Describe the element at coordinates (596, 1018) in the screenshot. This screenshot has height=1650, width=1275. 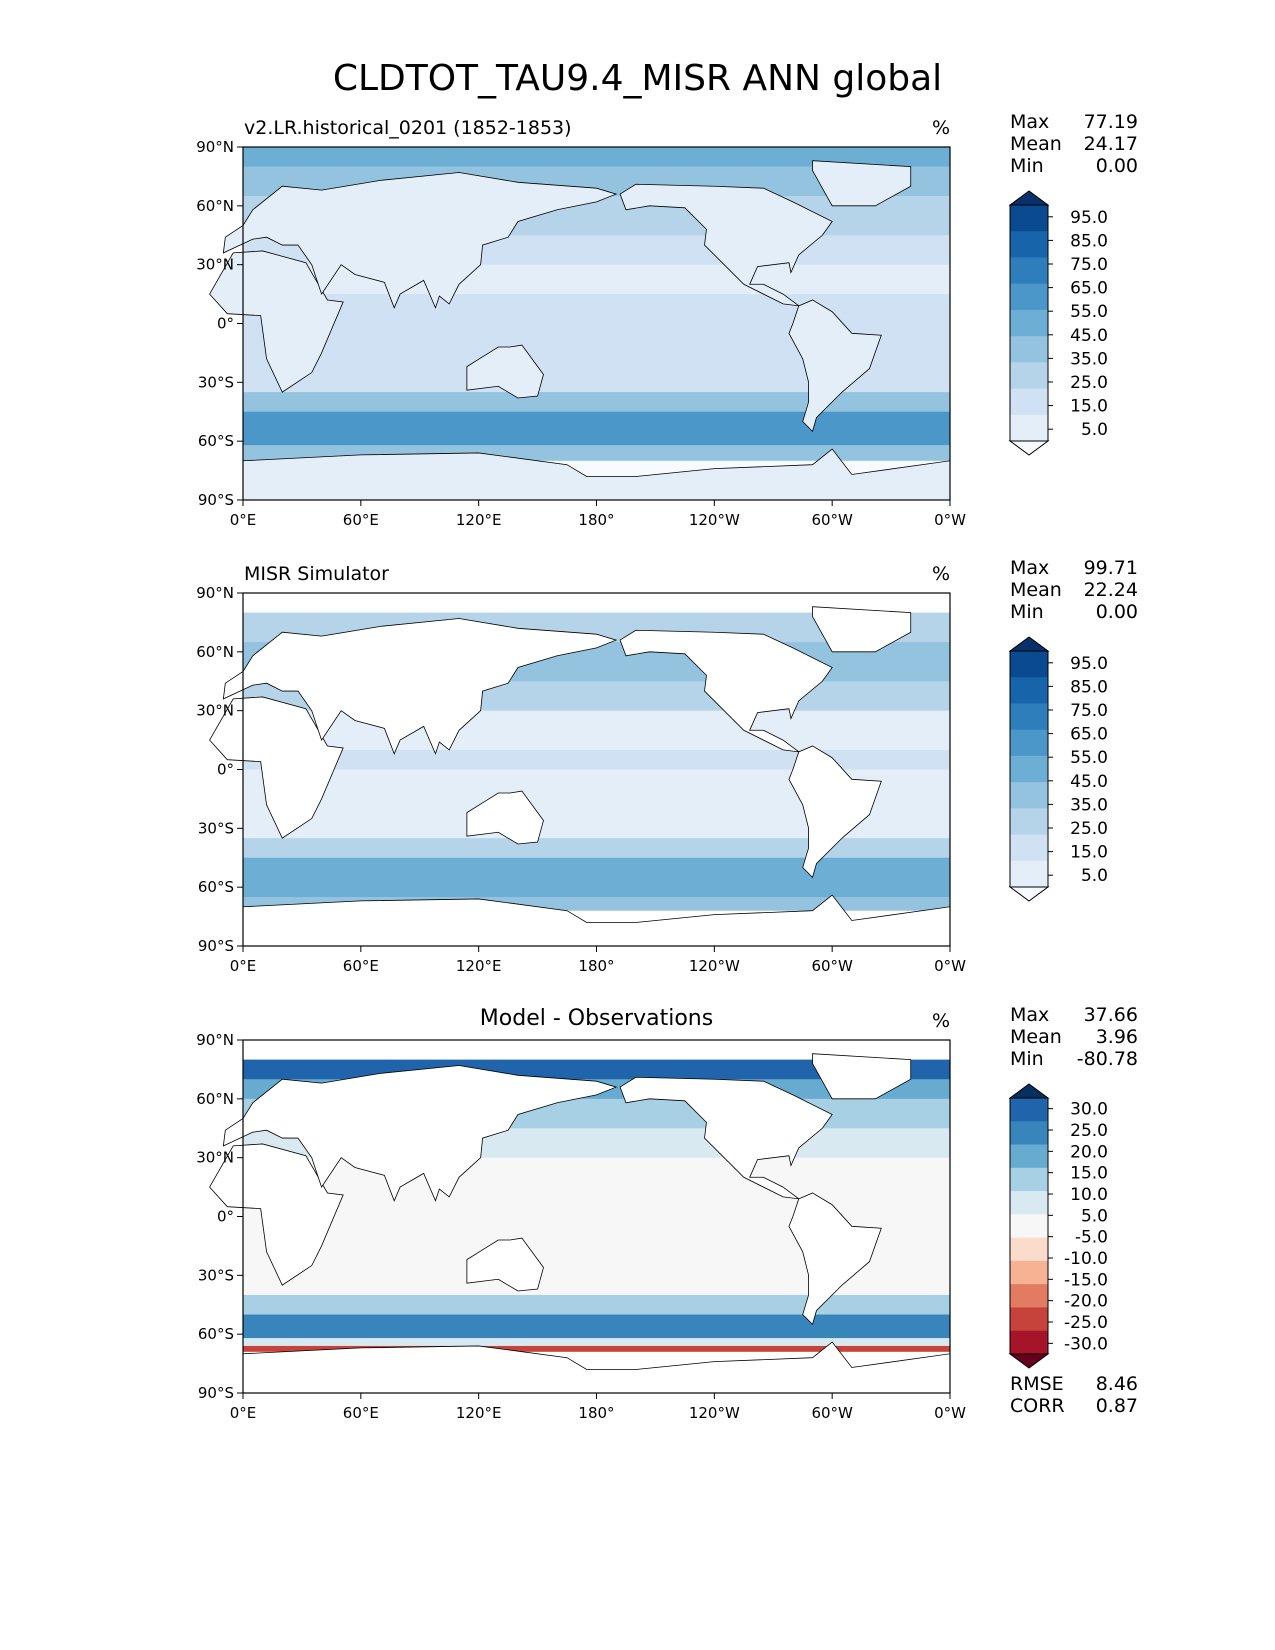
I see `panel-title: Model - Observations` at that location.